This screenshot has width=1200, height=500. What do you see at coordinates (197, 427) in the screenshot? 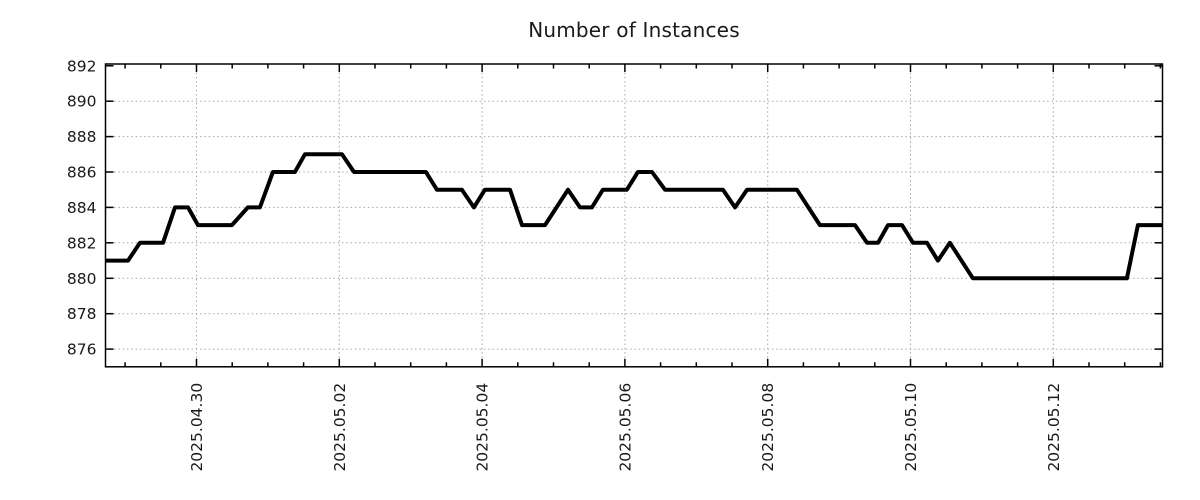
I see `x-tick-label: 2025.04.30` at bounding box center [197, 427].